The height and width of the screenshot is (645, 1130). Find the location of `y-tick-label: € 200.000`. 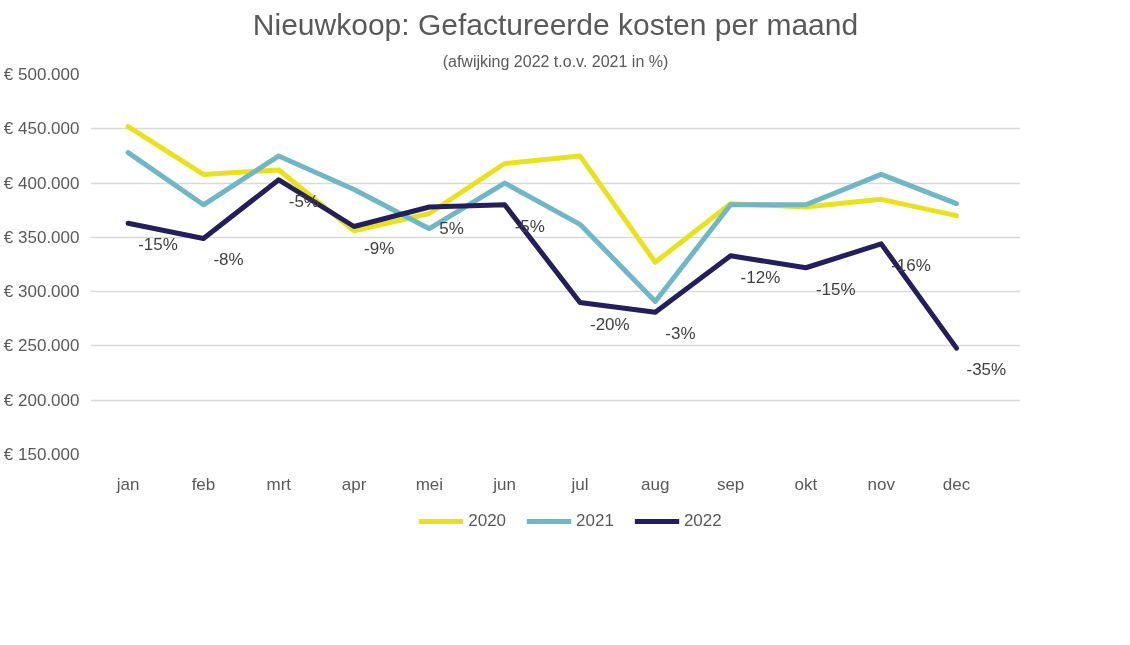

y-tick-label: € 200.000 is located at coordinates (41, 400).